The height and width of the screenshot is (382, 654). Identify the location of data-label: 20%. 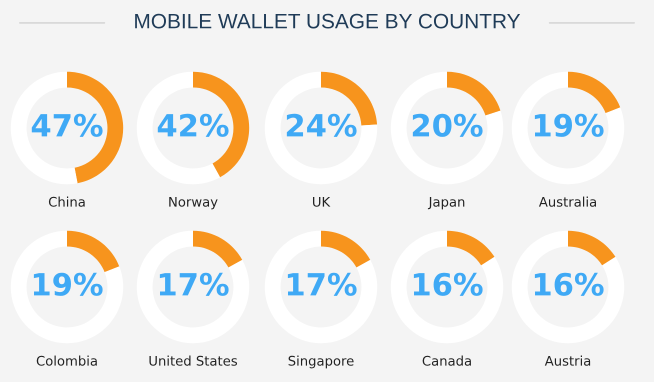
(447, 125).